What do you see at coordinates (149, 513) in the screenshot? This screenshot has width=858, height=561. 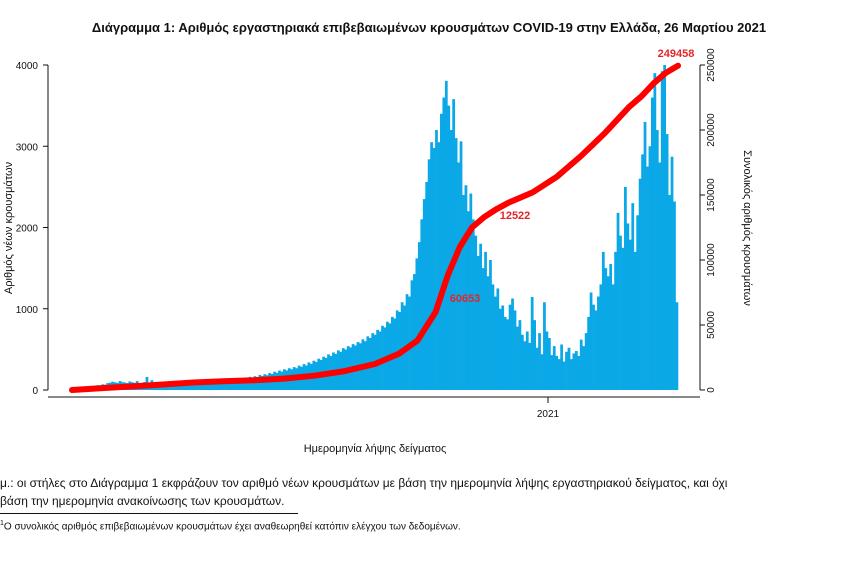 I see `note-divider` at bounding box center [149, 513].